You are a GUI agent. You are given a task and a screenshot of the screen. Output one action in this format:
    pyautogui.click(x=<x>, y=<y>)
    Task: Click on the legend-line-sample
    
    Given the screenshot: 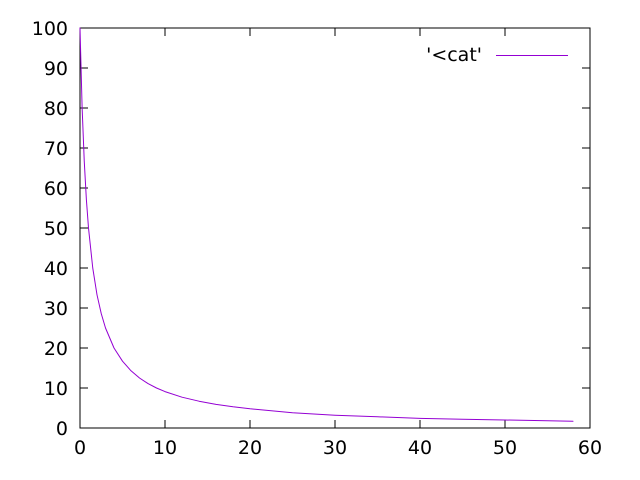 What is the action you would take?
    pyautogui.click(x=532, y=55)
    